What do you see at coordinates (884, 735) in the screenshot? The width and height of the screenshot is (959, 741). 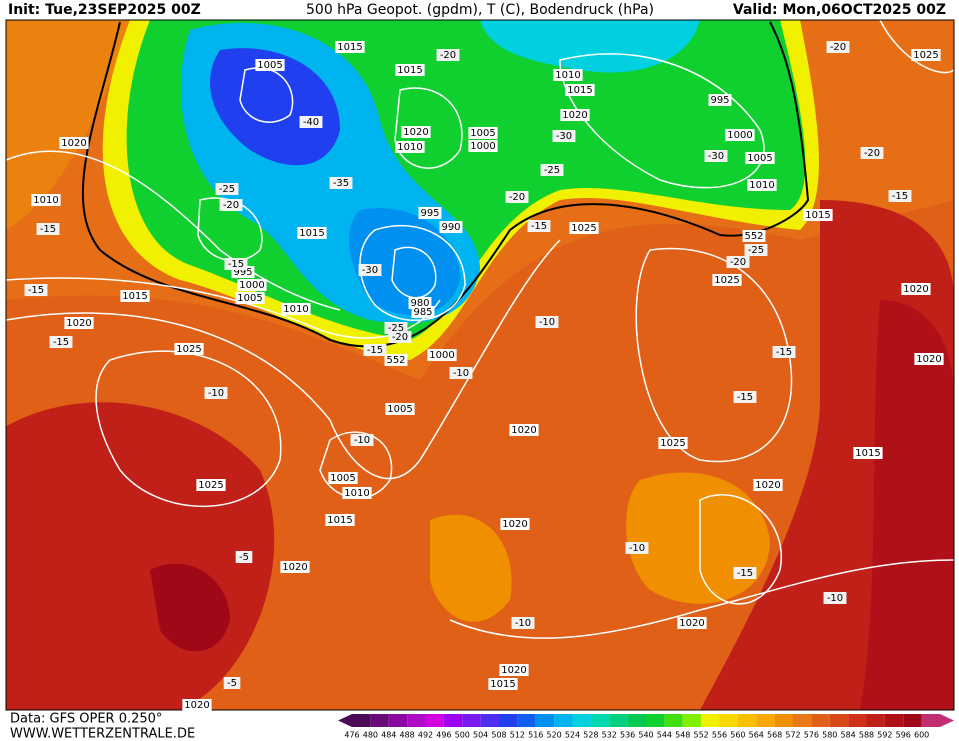 I see `scale-label: 592` at bounding box center [884, 735].